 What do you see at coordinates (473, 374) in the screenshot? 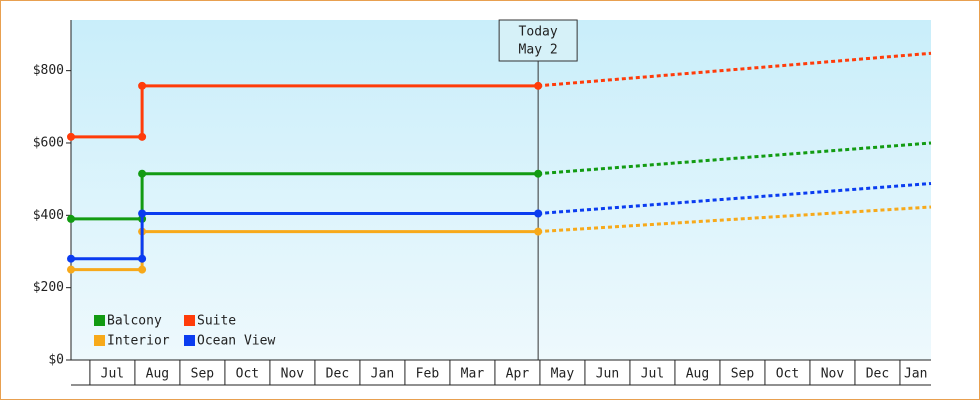
I see `x-tick-label: Mar` at bounding box center [473, 374].